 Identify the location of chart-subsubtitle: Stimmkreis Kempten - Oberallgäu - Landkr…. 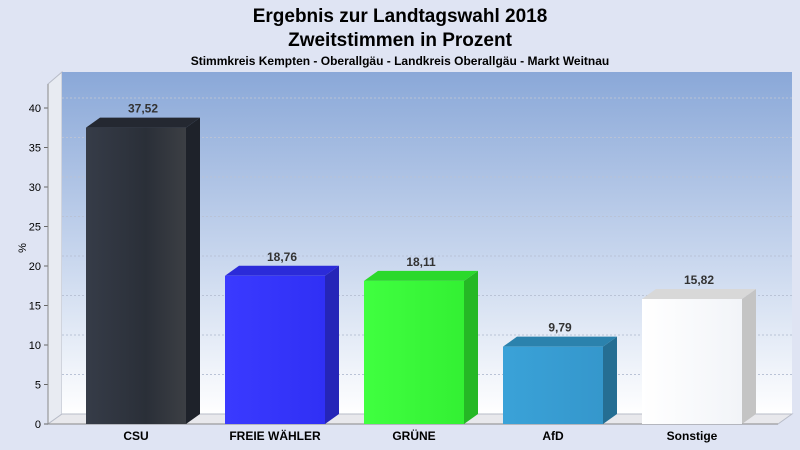
(400, 61).